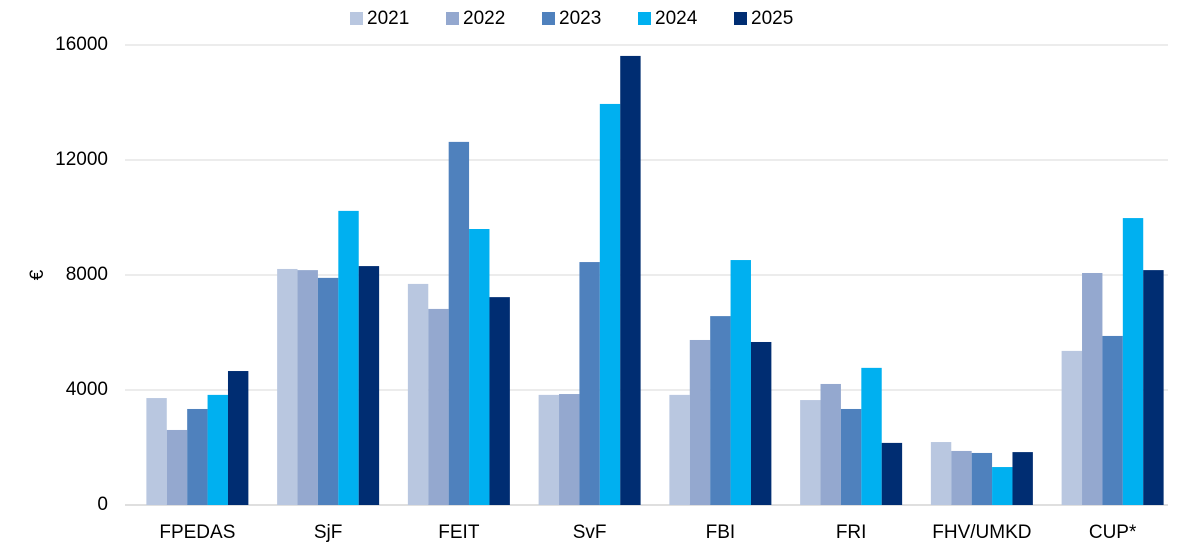 The height and width of the screenshot is (547, 1181). What do you see at coordinates (328, 532) in the screenshot?
I see `x-tick-label: SjF` at bounding box center [328, 532].